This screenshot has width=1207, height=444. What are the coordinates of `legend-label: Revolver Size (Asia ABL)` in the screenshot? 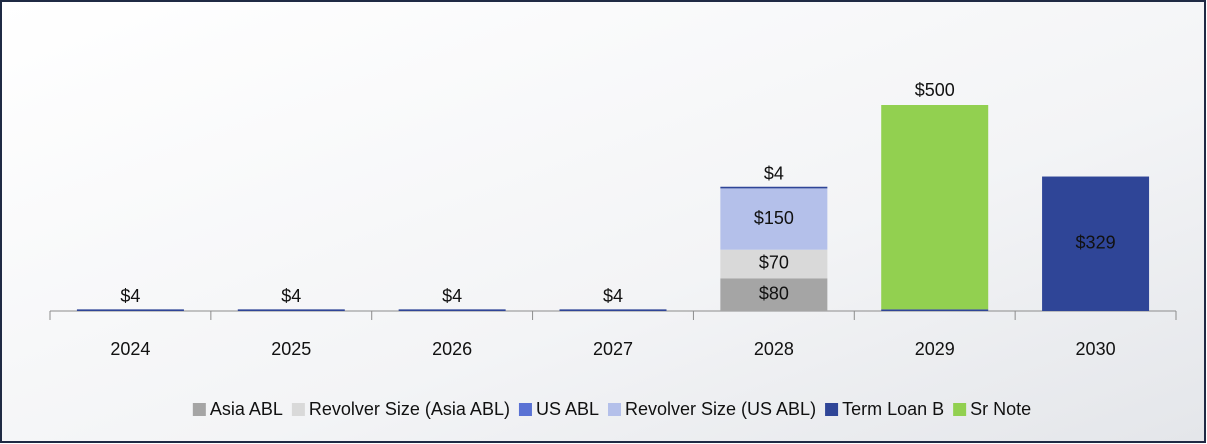 It's located at (409, 409).